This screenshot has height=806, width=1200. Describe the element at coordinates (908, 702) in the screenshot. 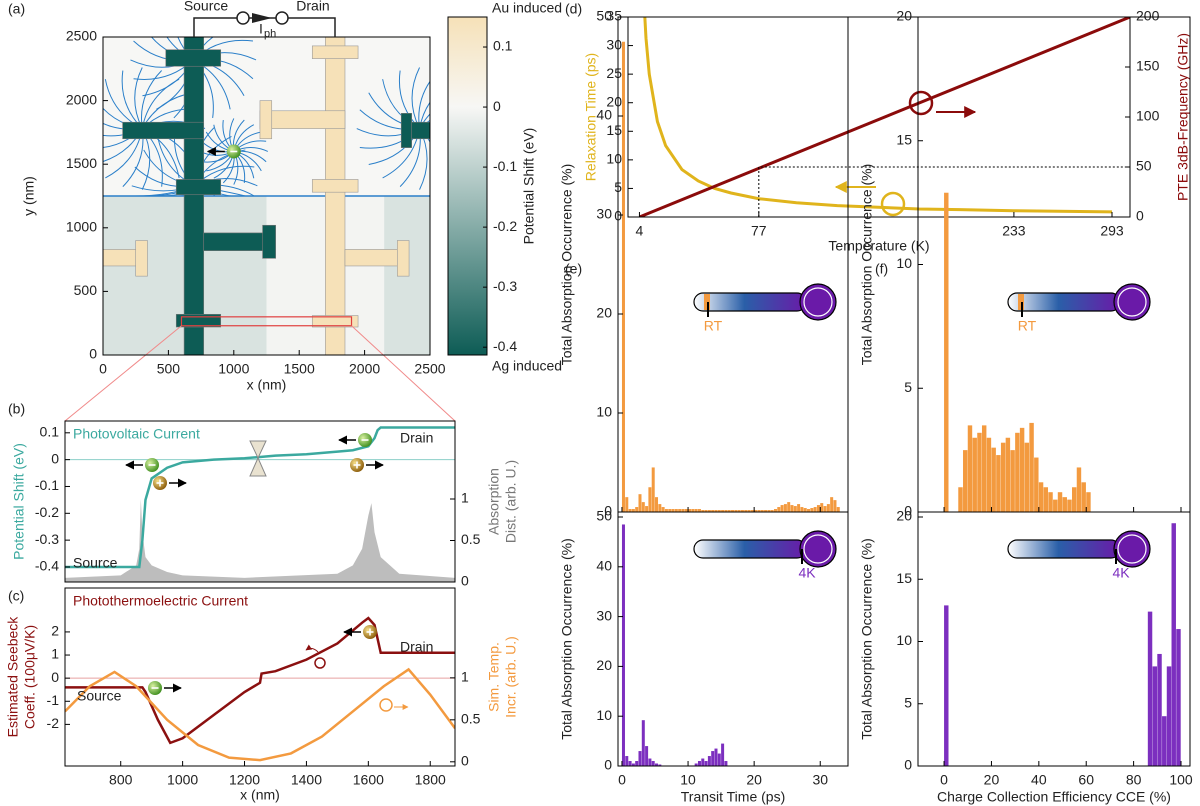

I see `tick-label: 5` at that location.